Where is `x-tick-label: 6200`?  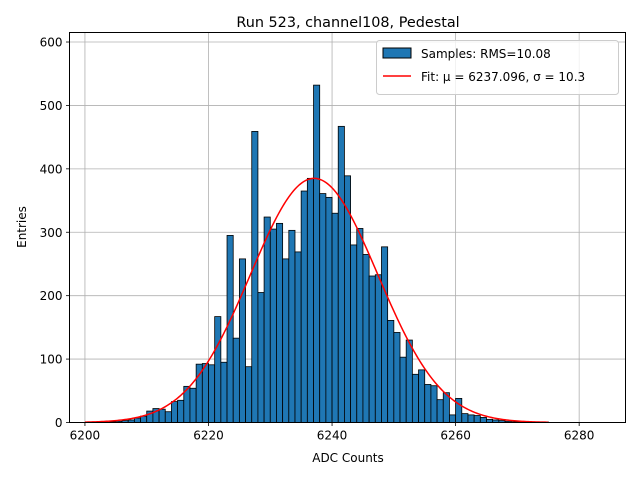 x-tick-label: 6200 is located at coordinates (85, 436).